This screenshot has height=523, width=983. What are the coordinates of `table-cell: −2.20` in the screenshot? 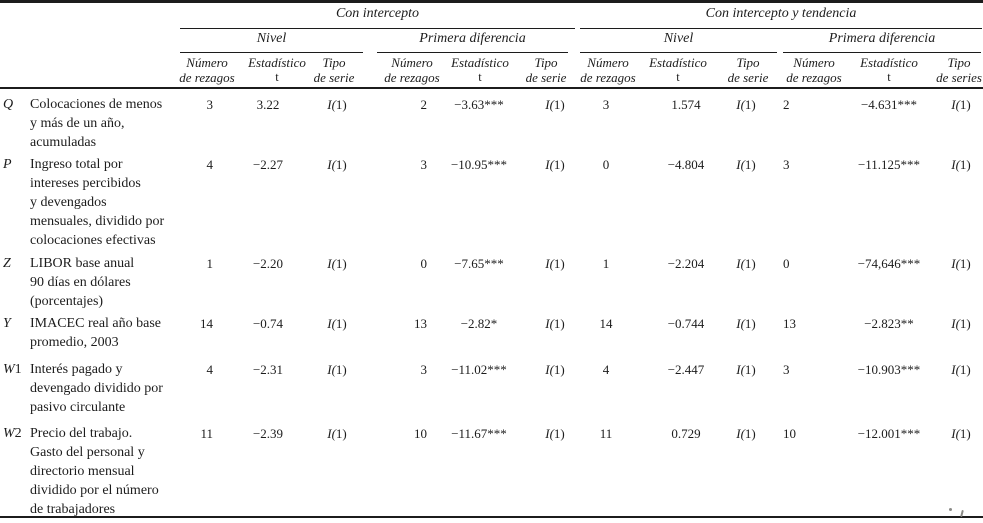 It's located at (268, 263).